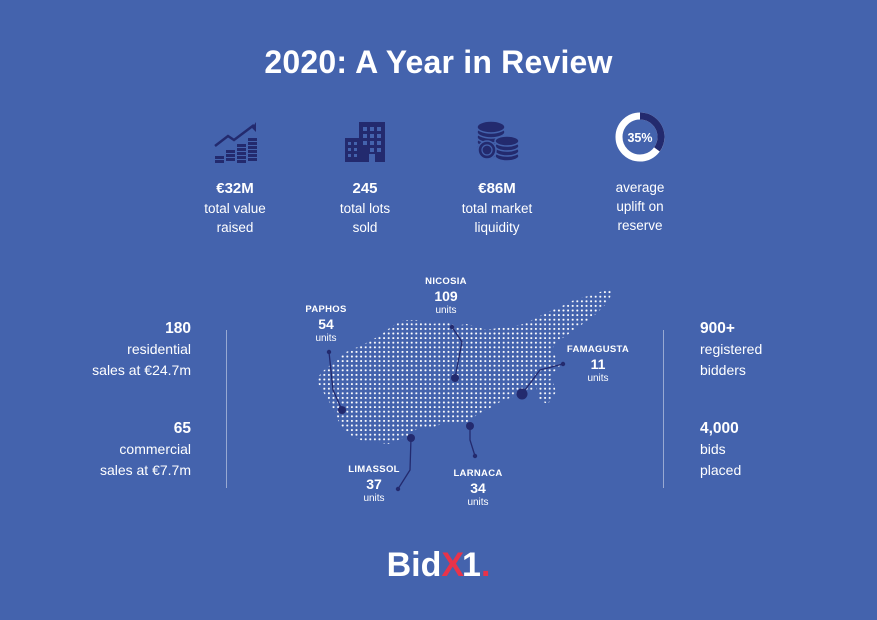  What do you see at coordinates (471, 565) in the screenshot?
I see `logo-text-one: 1` at bounding box center [471, 565].